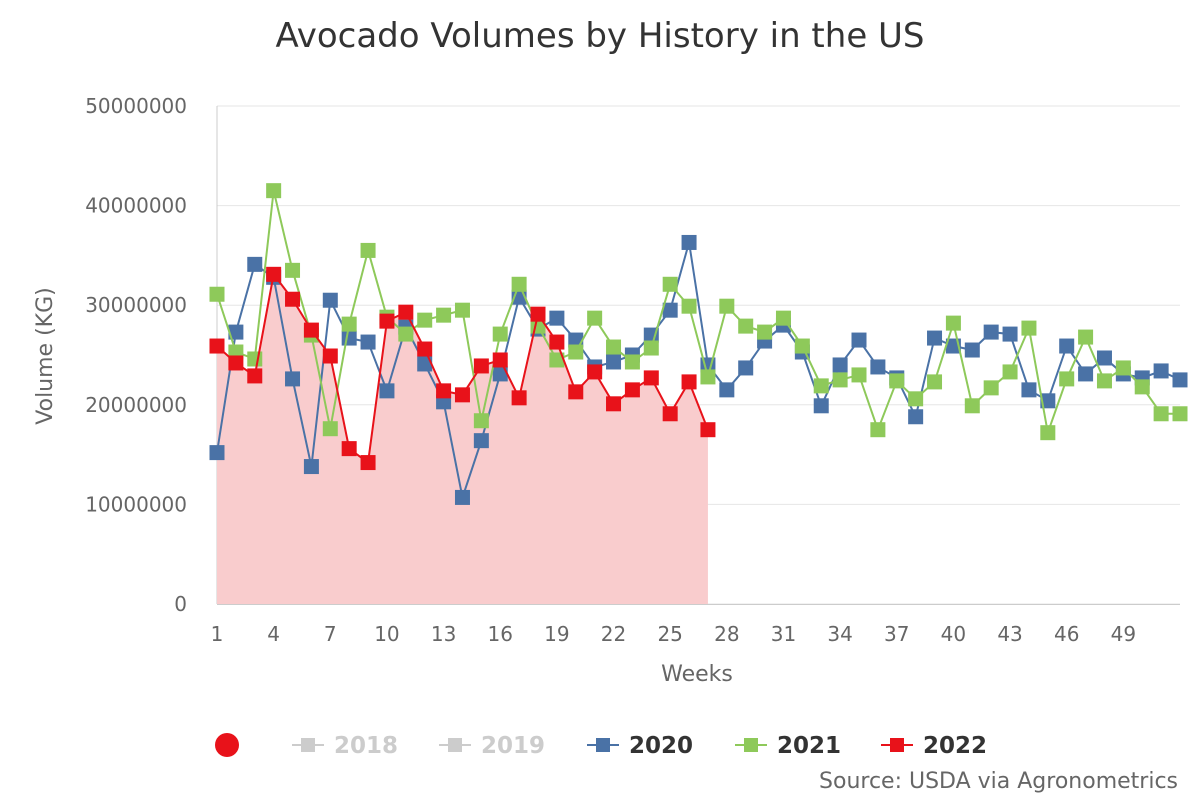 This screenshot has width=1200, height=800. What do you see at coordinates (366, 746) in the screenshot?
I see `legend-label: 2018` at bounding box center [366, 746].